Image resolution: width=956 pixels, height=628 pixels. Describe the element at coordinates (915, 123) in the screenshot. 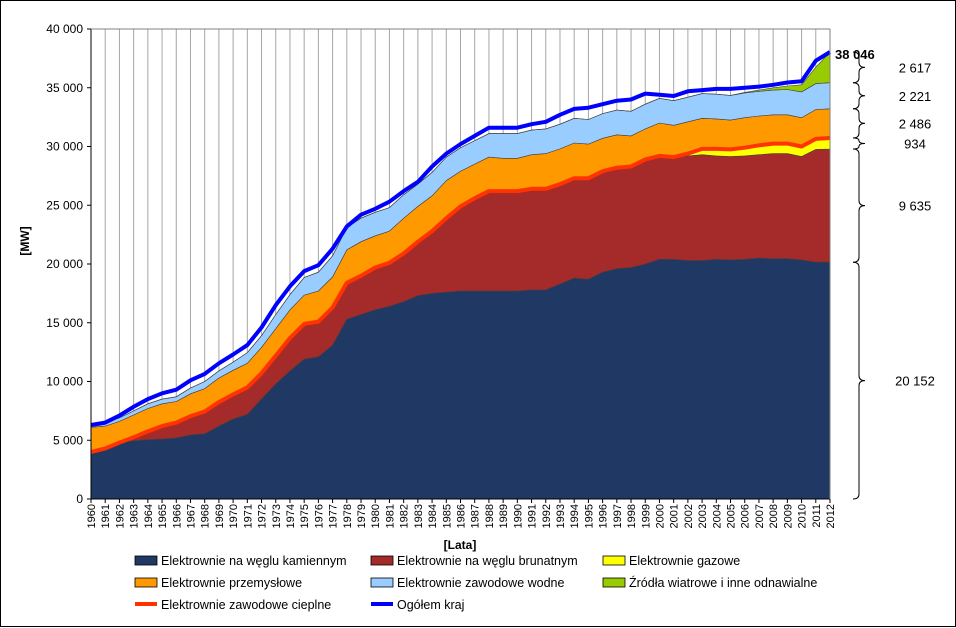

I see `bracket-label: 2 486` at that location.